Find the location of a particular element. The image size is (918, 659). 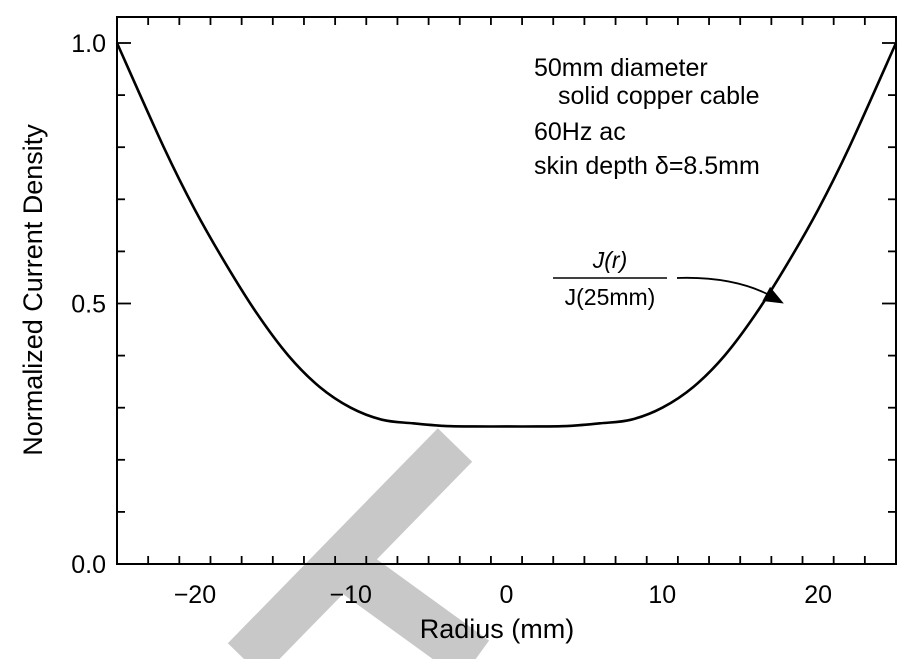

fraction-denominator: J(25mm) is located at coordinates (610, 297).